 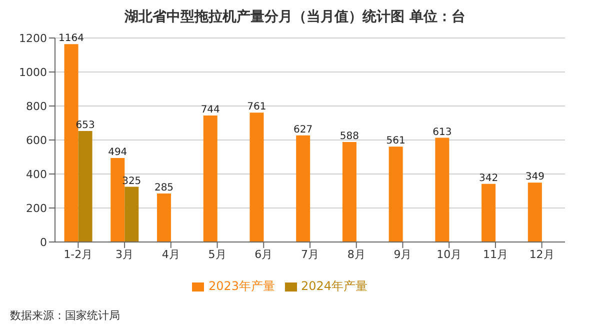 What do you see at coordinates (36, 208) in the screenshot?
I see `y-tick-label: 200` at bounding box center [36, 208].